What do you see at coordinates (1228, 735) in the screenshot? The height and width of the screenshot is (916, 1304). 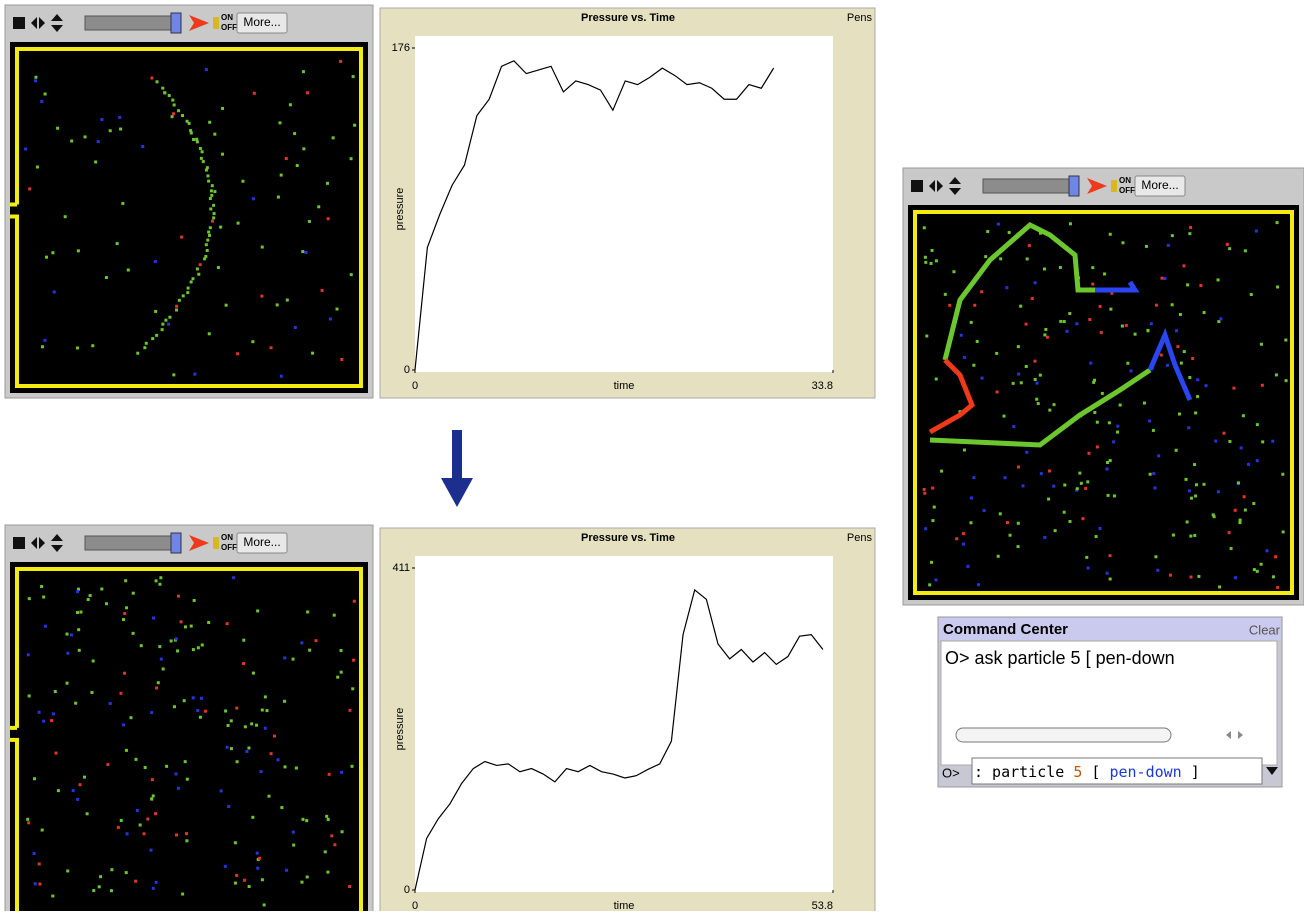 I see `scroll-left` at bounding box center [1228, 735].